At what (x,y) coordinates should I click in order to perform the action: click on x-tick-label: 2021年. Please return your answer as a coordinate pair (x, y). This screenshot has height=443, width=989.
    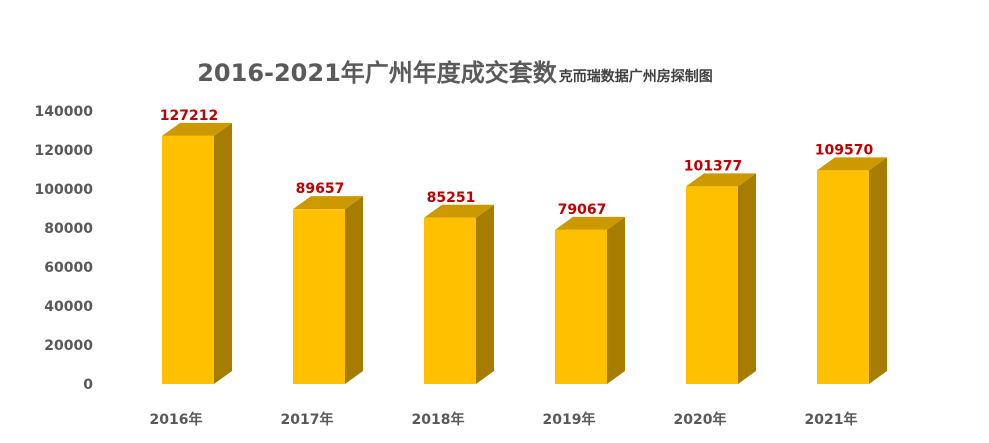
    Looking at the image, I should click on (831, 419).